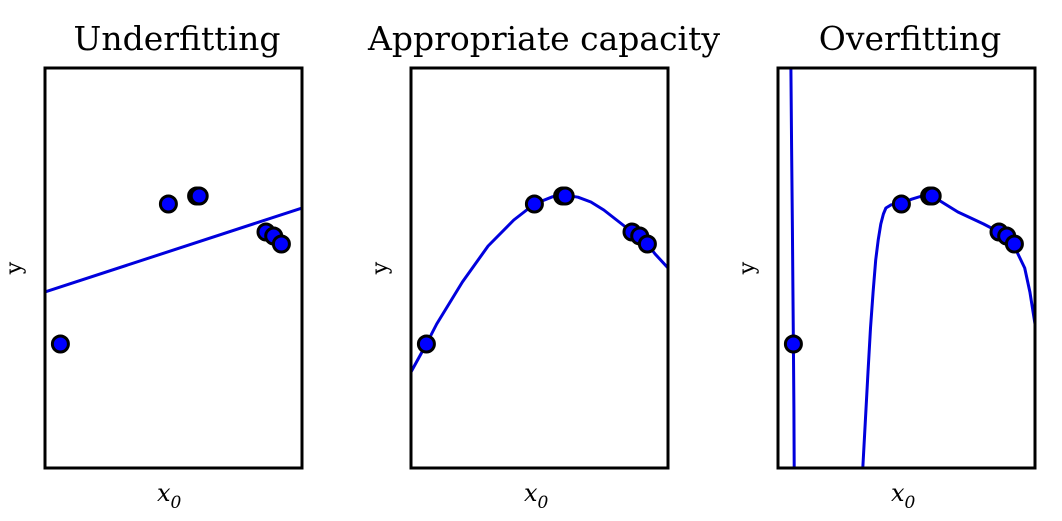 The width and height of the screenshot is (1062, 521). Describe the element at coordinates (169, 496) in the screenshot. I see `underfitting-x-axis-label: x0` at that location.